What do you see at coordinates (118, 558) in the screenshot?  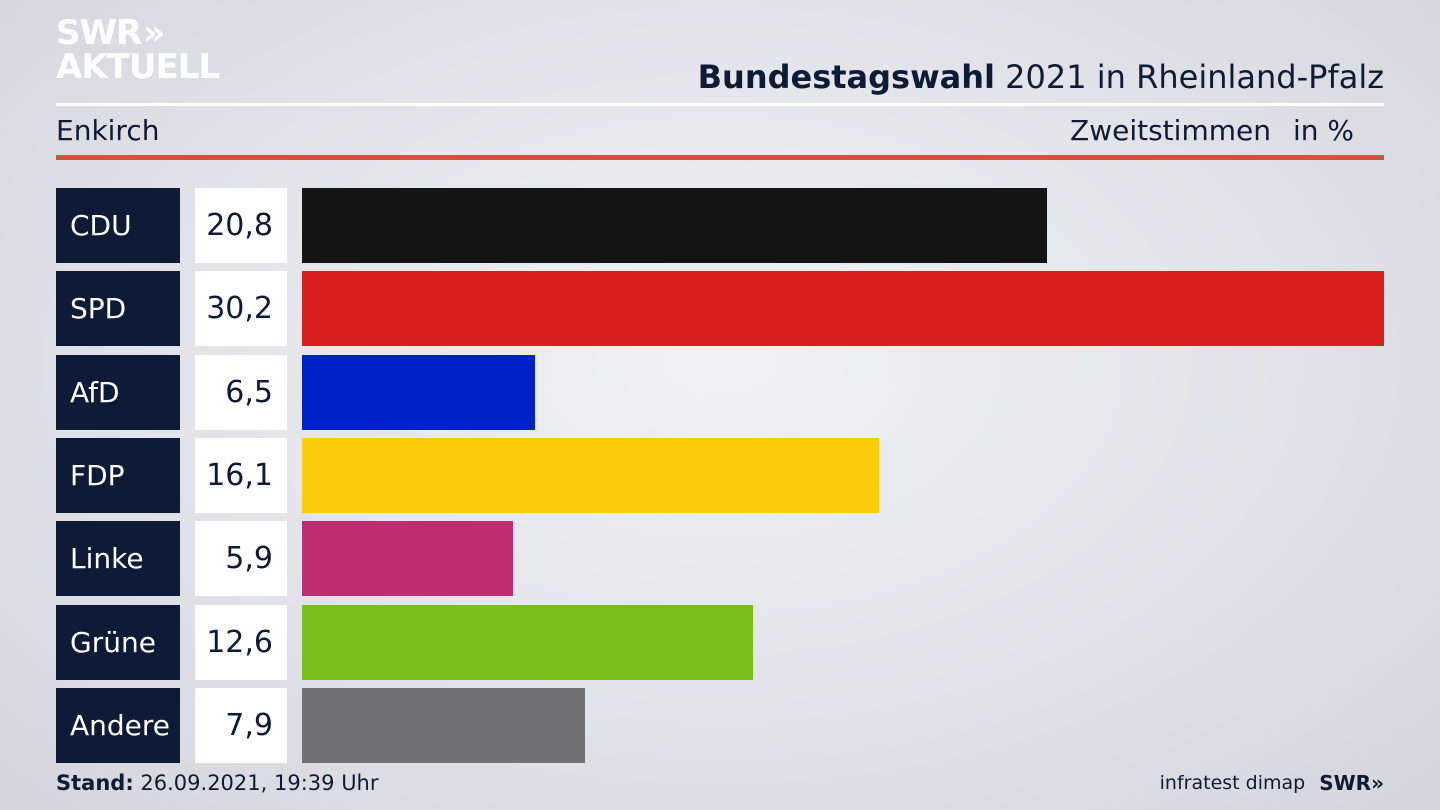 I see `party-label: Linke` at bounding box center [118, 558].